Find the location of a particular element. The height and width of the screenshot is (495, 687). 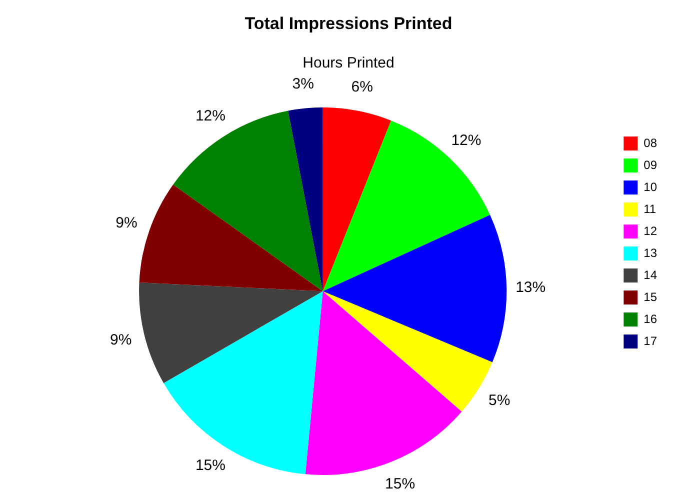

chart-subtitle: Hours Printed is located at coordinates (348, 63).